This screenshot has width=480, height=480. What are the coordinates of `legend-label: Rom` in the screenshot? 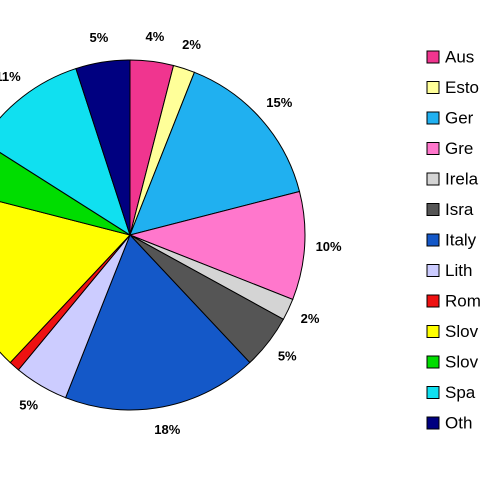 It's located at (462, 300).